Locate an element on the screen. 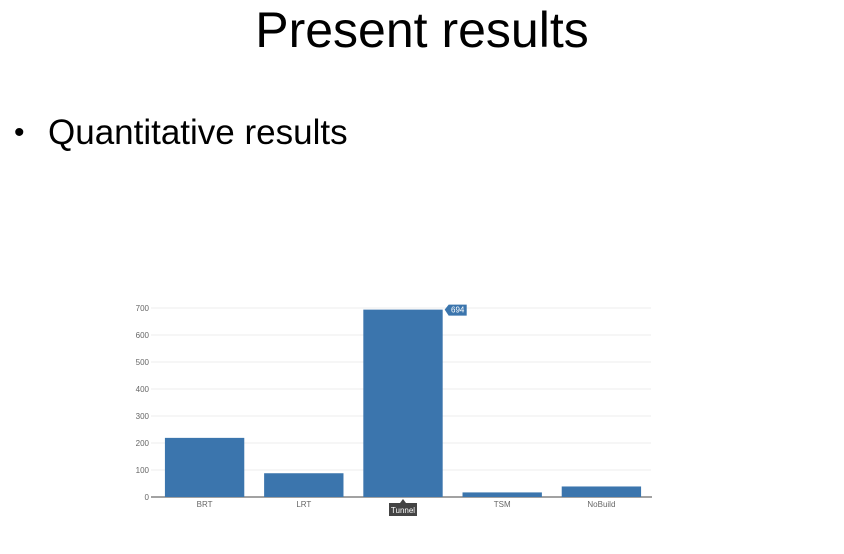 The image size is (844, 554). x-axis-ticks: BRT LRT TSM NoBuild is located at coordinates (406, 504).